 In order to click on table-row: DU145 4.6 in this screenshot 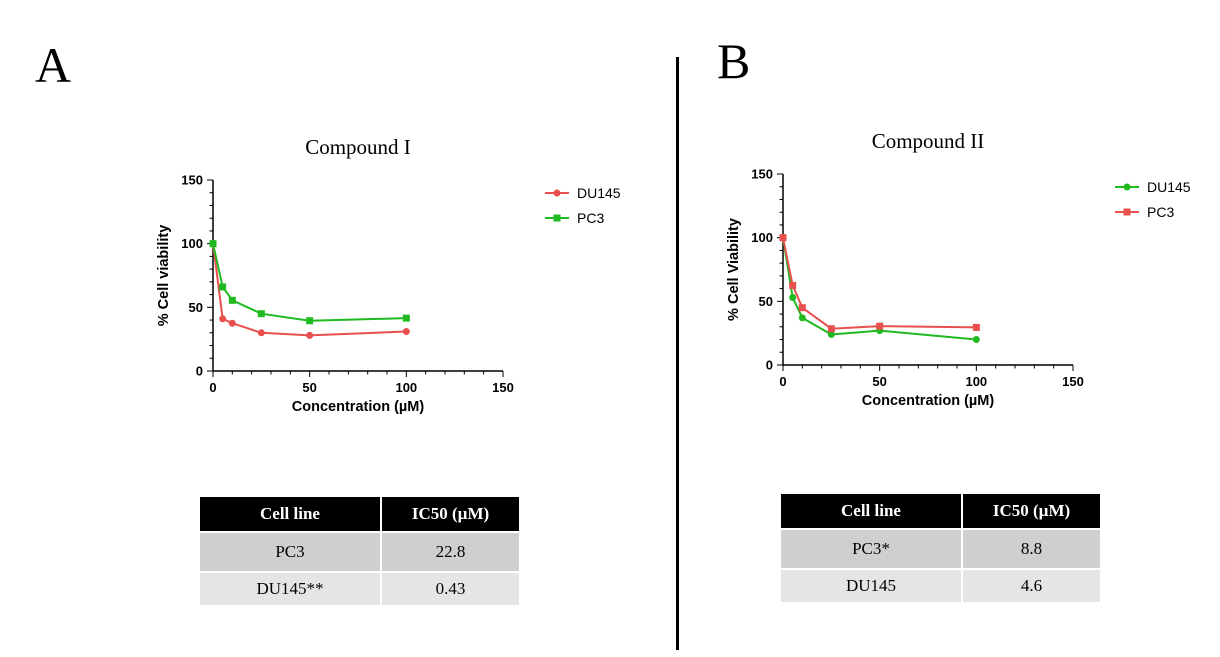, I will do `click(940, 585)`.